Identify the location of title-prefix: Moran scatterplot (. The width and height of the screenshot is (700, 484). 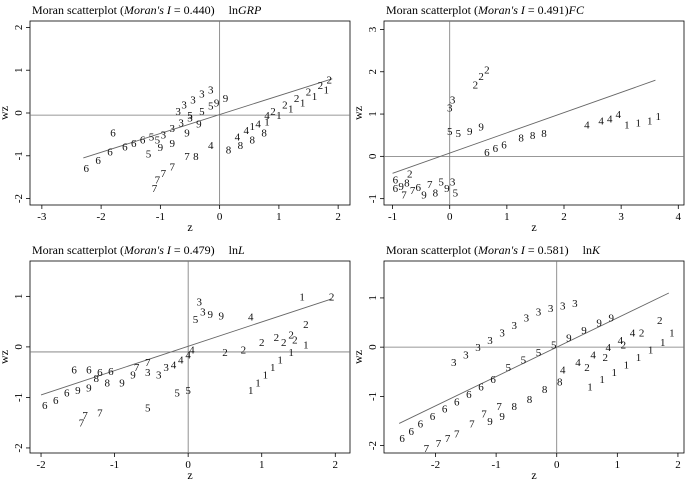
(432, 10).